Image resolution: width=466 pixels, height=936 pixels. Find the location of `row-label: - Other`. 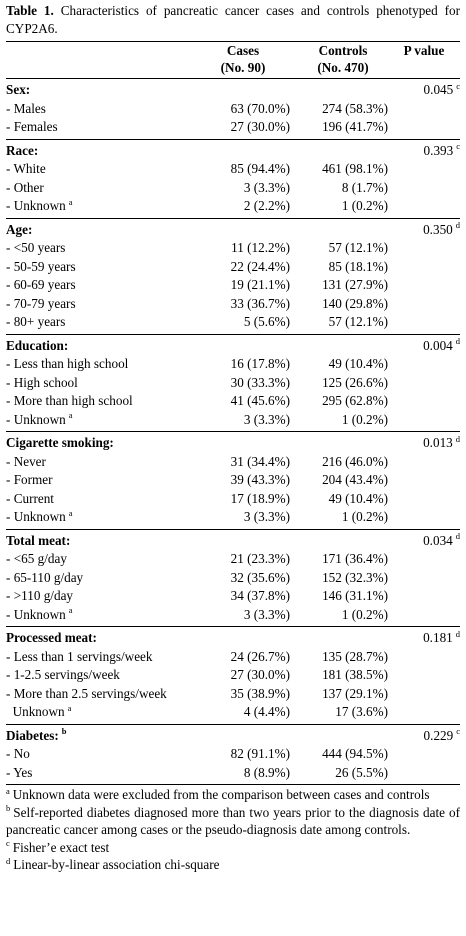

row-label: - Other is located at coordinates (107, 188).